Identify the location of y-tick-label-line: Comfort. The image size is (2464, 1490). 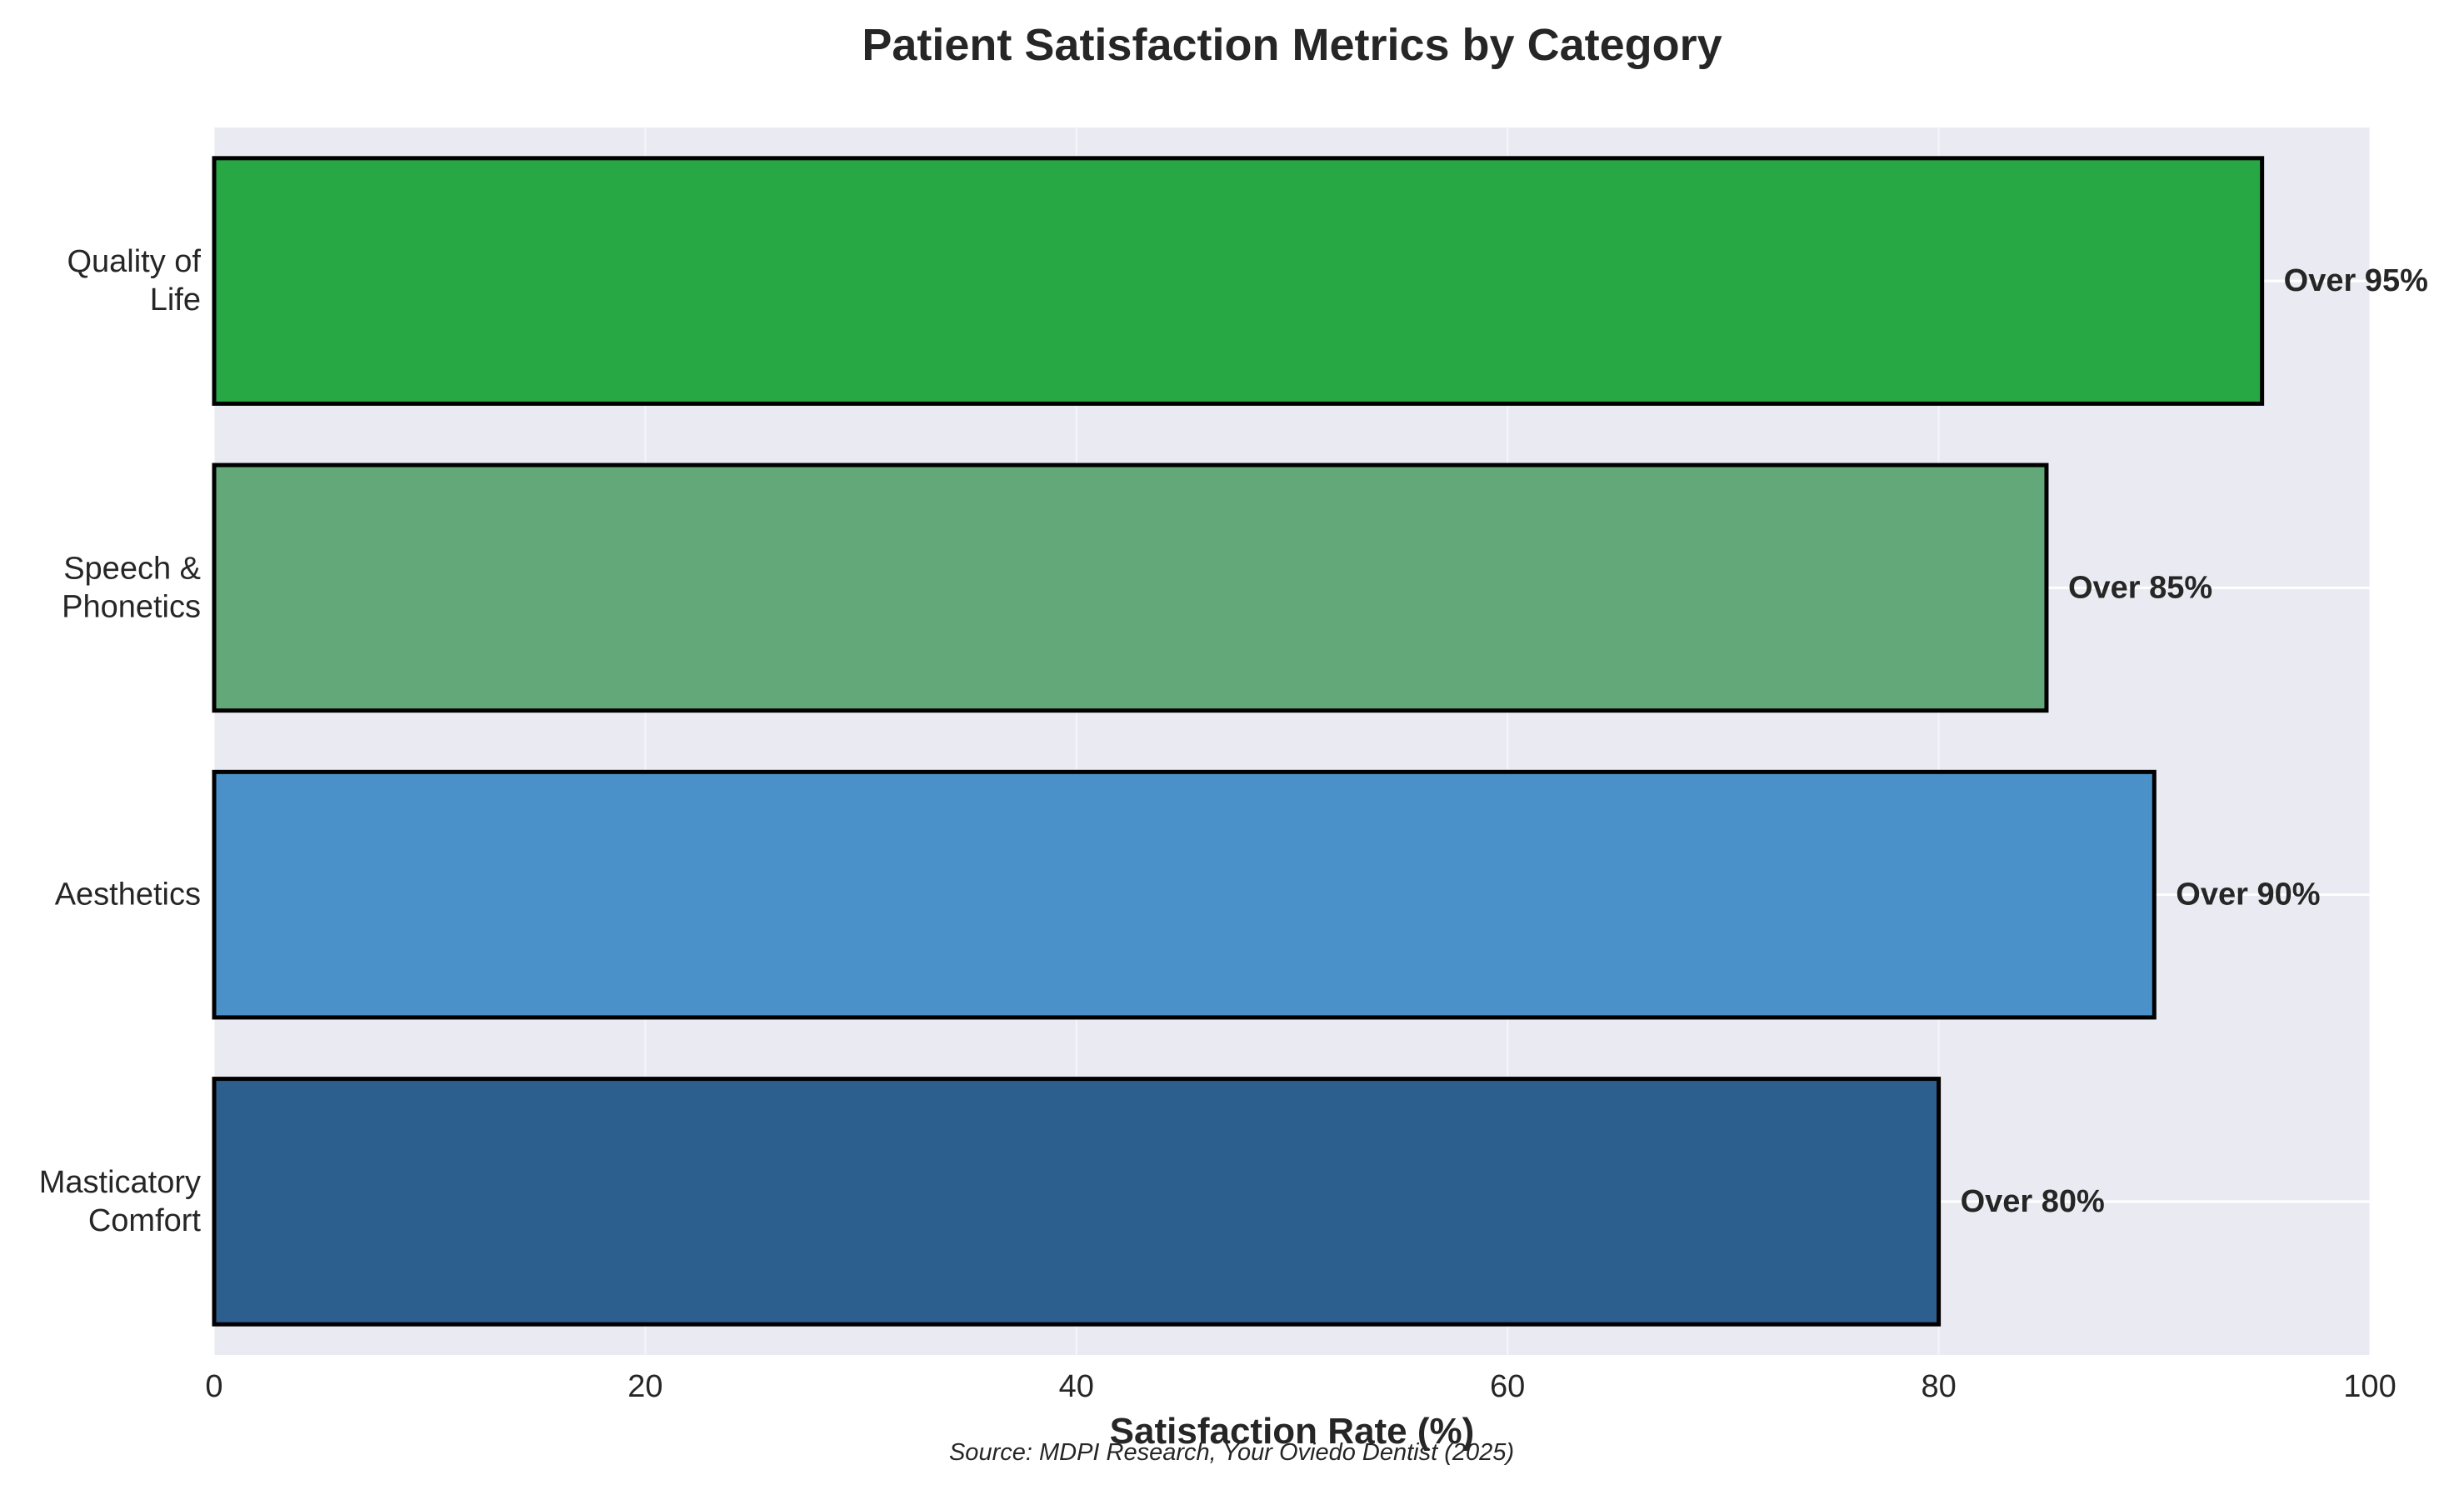
(145, 1220).